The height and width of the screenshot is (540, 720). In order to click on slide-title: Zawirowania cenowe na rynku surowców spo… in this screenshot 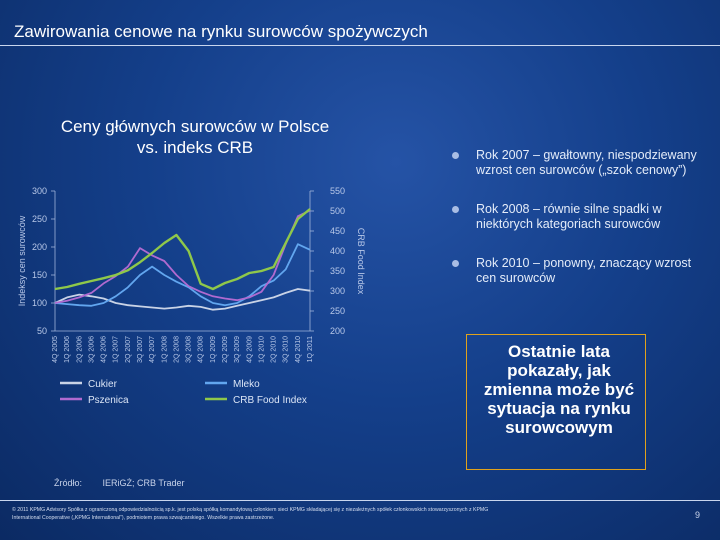, I will do `click(221, 31)`.